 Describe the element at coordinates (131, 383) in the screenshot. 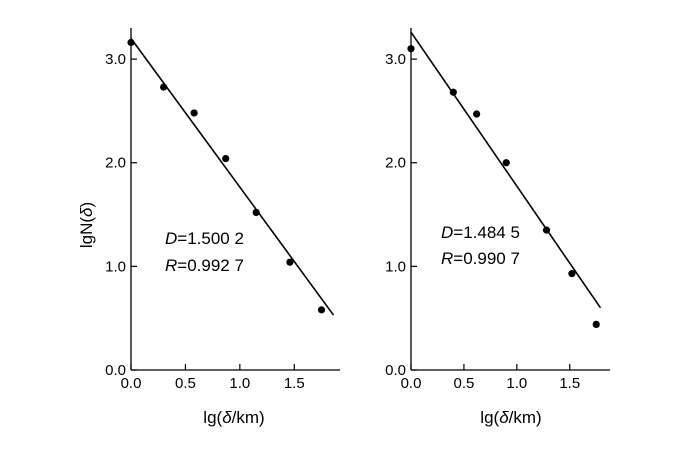

I see `left-x-tick-label: 0.0` at that location.